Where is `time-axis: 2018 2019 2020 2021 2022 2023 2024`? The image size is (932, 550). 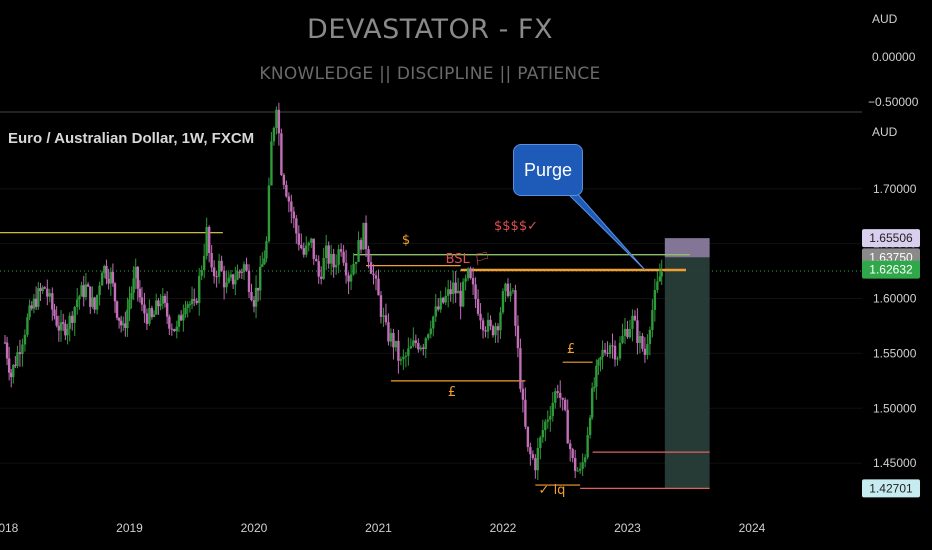
time-axis: 2018 2019 2020 2021 2022 2023 2024 is located at coordinates (383, 528).